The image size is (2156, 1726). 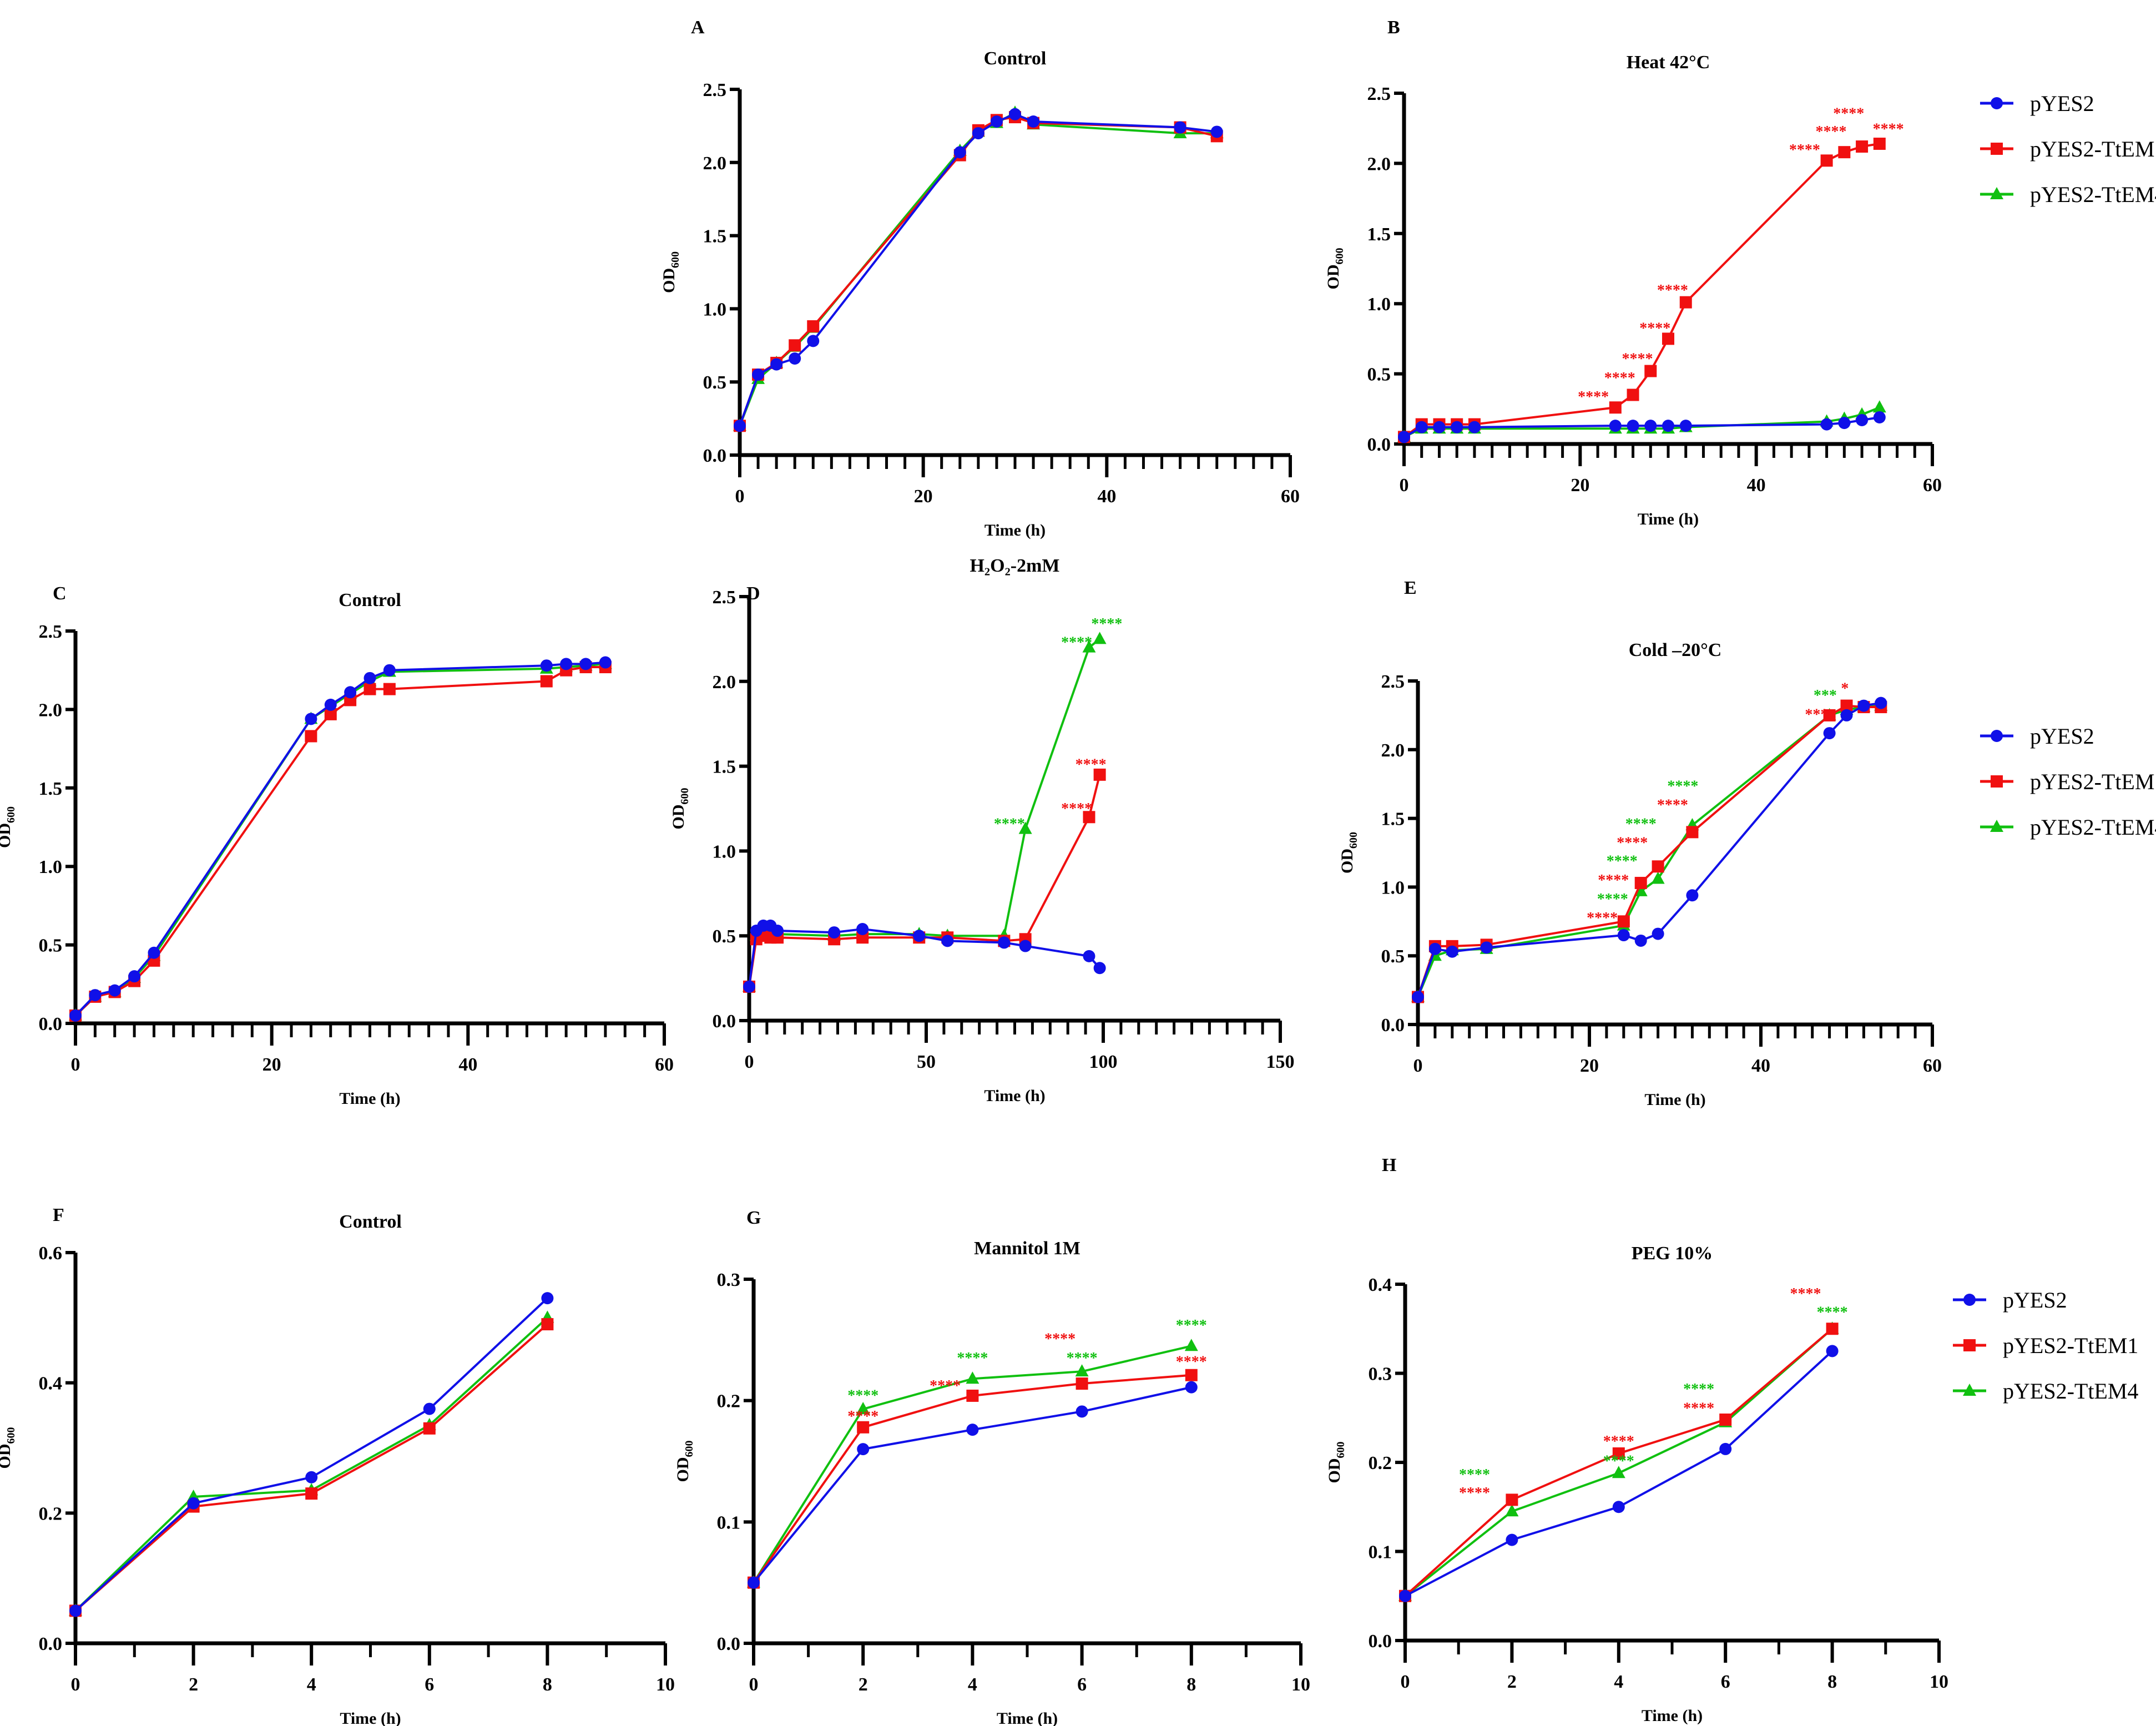 What do you see at coordinates (1015, 58) in the screenshot?
I see `panel-title: Control` at bounding box center [1015, 58].